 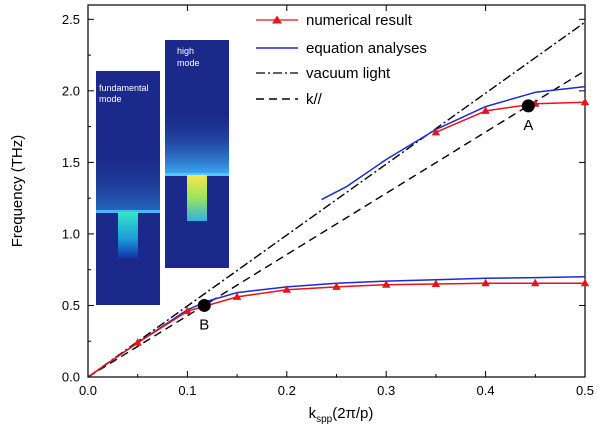 I want to click on inset-fundamental-label-2: mode, so click(x=110, y=99).